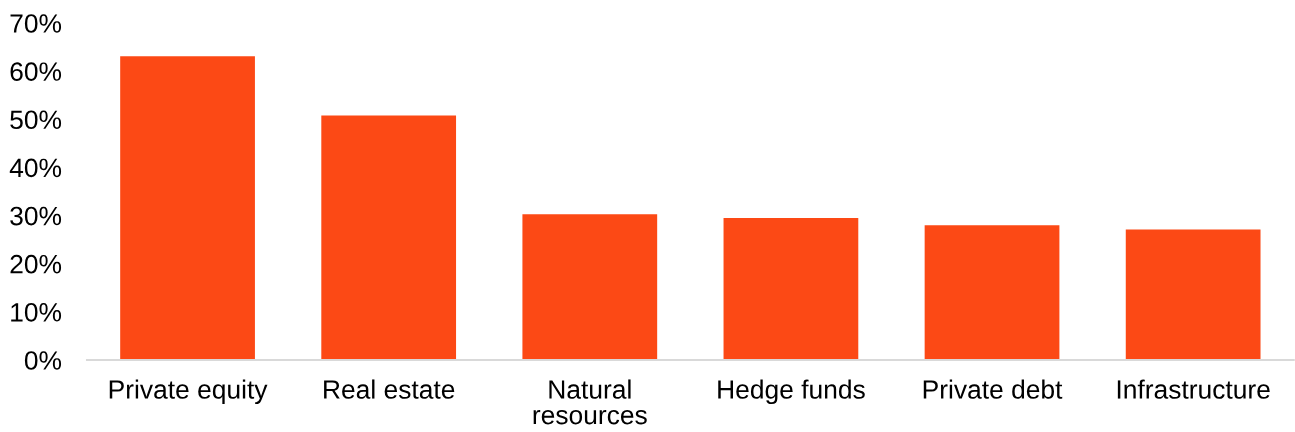 This screenshot has width=1295, height=432. Describe the element at coordinates (35, 168) in the screenshot. I see `y-tick-label: 40%` at that location.